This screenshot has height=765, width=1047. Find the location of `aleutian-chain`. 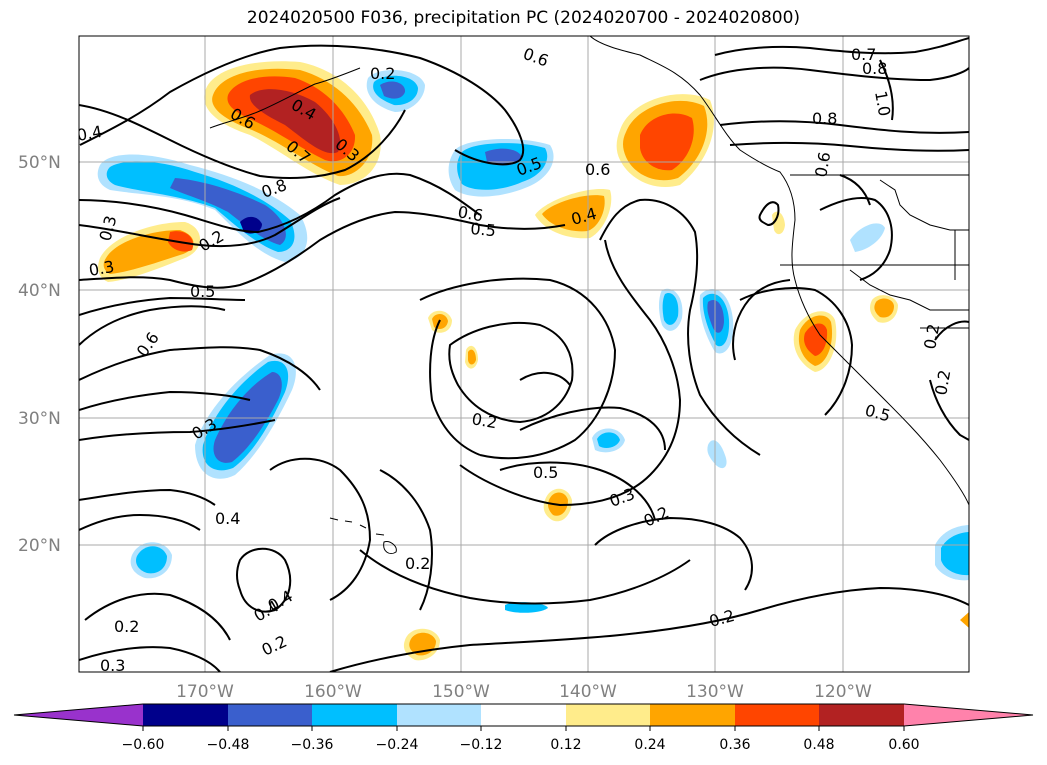

aleutian-chain is located at coordinates (285, 98).